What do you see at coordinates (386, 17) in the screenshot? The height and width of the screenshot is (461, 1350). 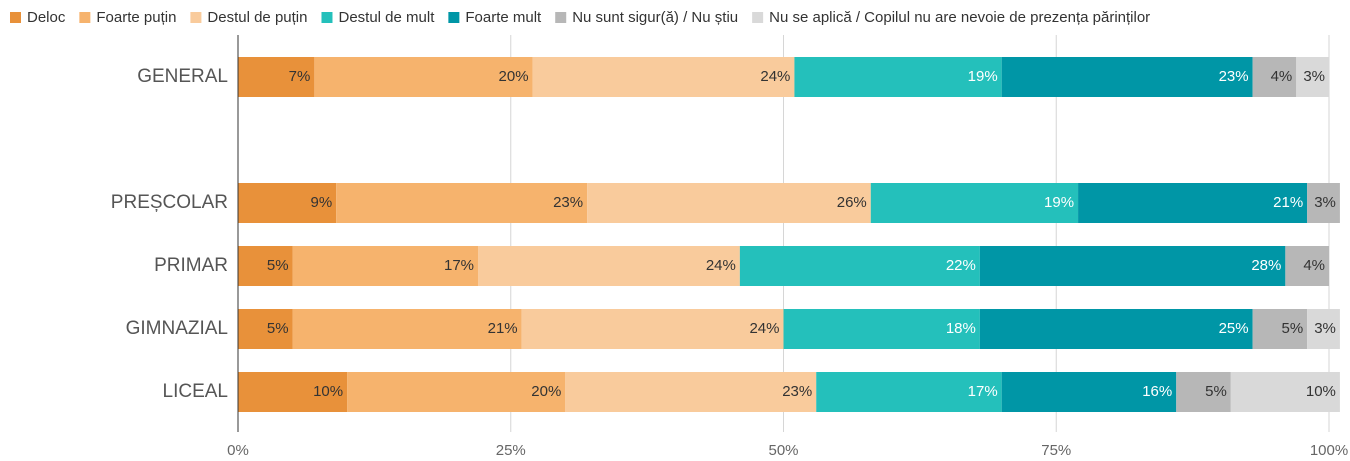 I see `legend-label: Destul de mult` at bounding box center [386, 17].